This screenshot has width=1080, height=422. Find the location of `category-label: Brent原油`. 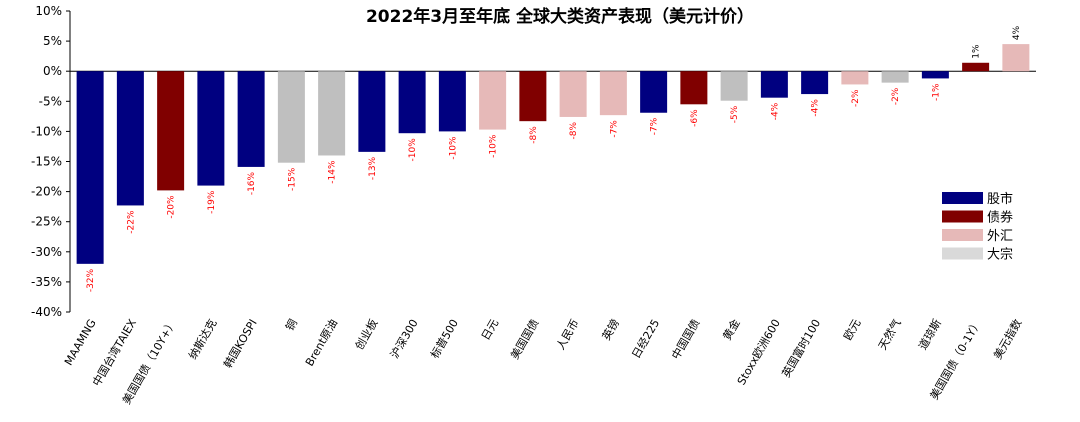

category-label: Brent原油 is located at coordinates (321, 343).